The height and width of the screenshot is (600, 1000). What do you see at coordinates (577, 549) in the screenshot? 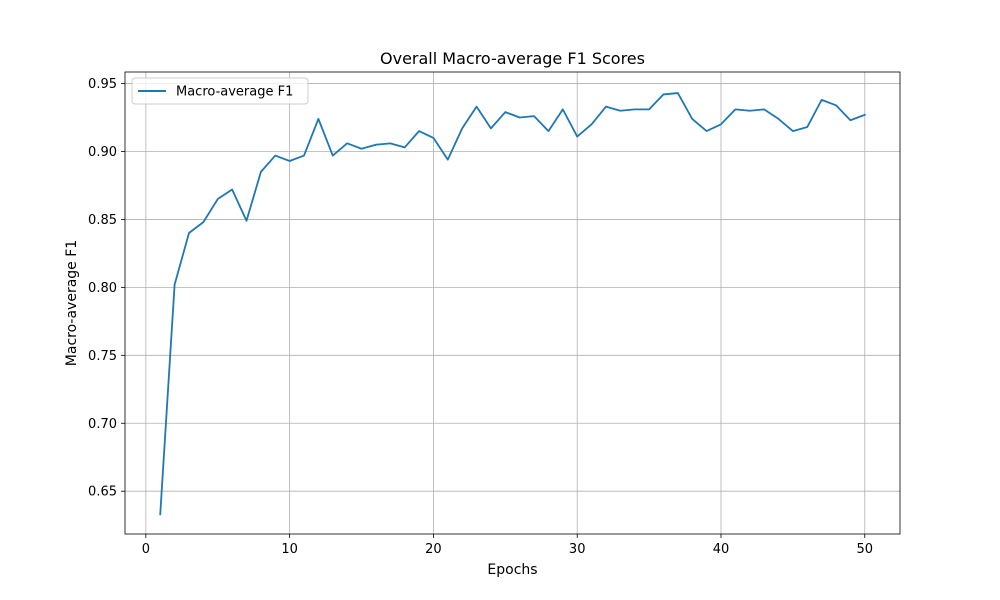
I see `x-tick-label: 30` at bounding box center [577, 549].